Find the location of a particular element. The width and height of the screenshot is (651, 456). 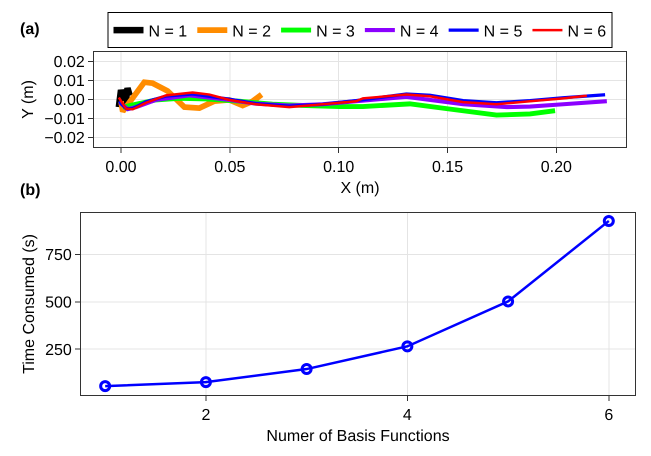

y-tick-label: 0.01 is located at coordinates (69, 81).